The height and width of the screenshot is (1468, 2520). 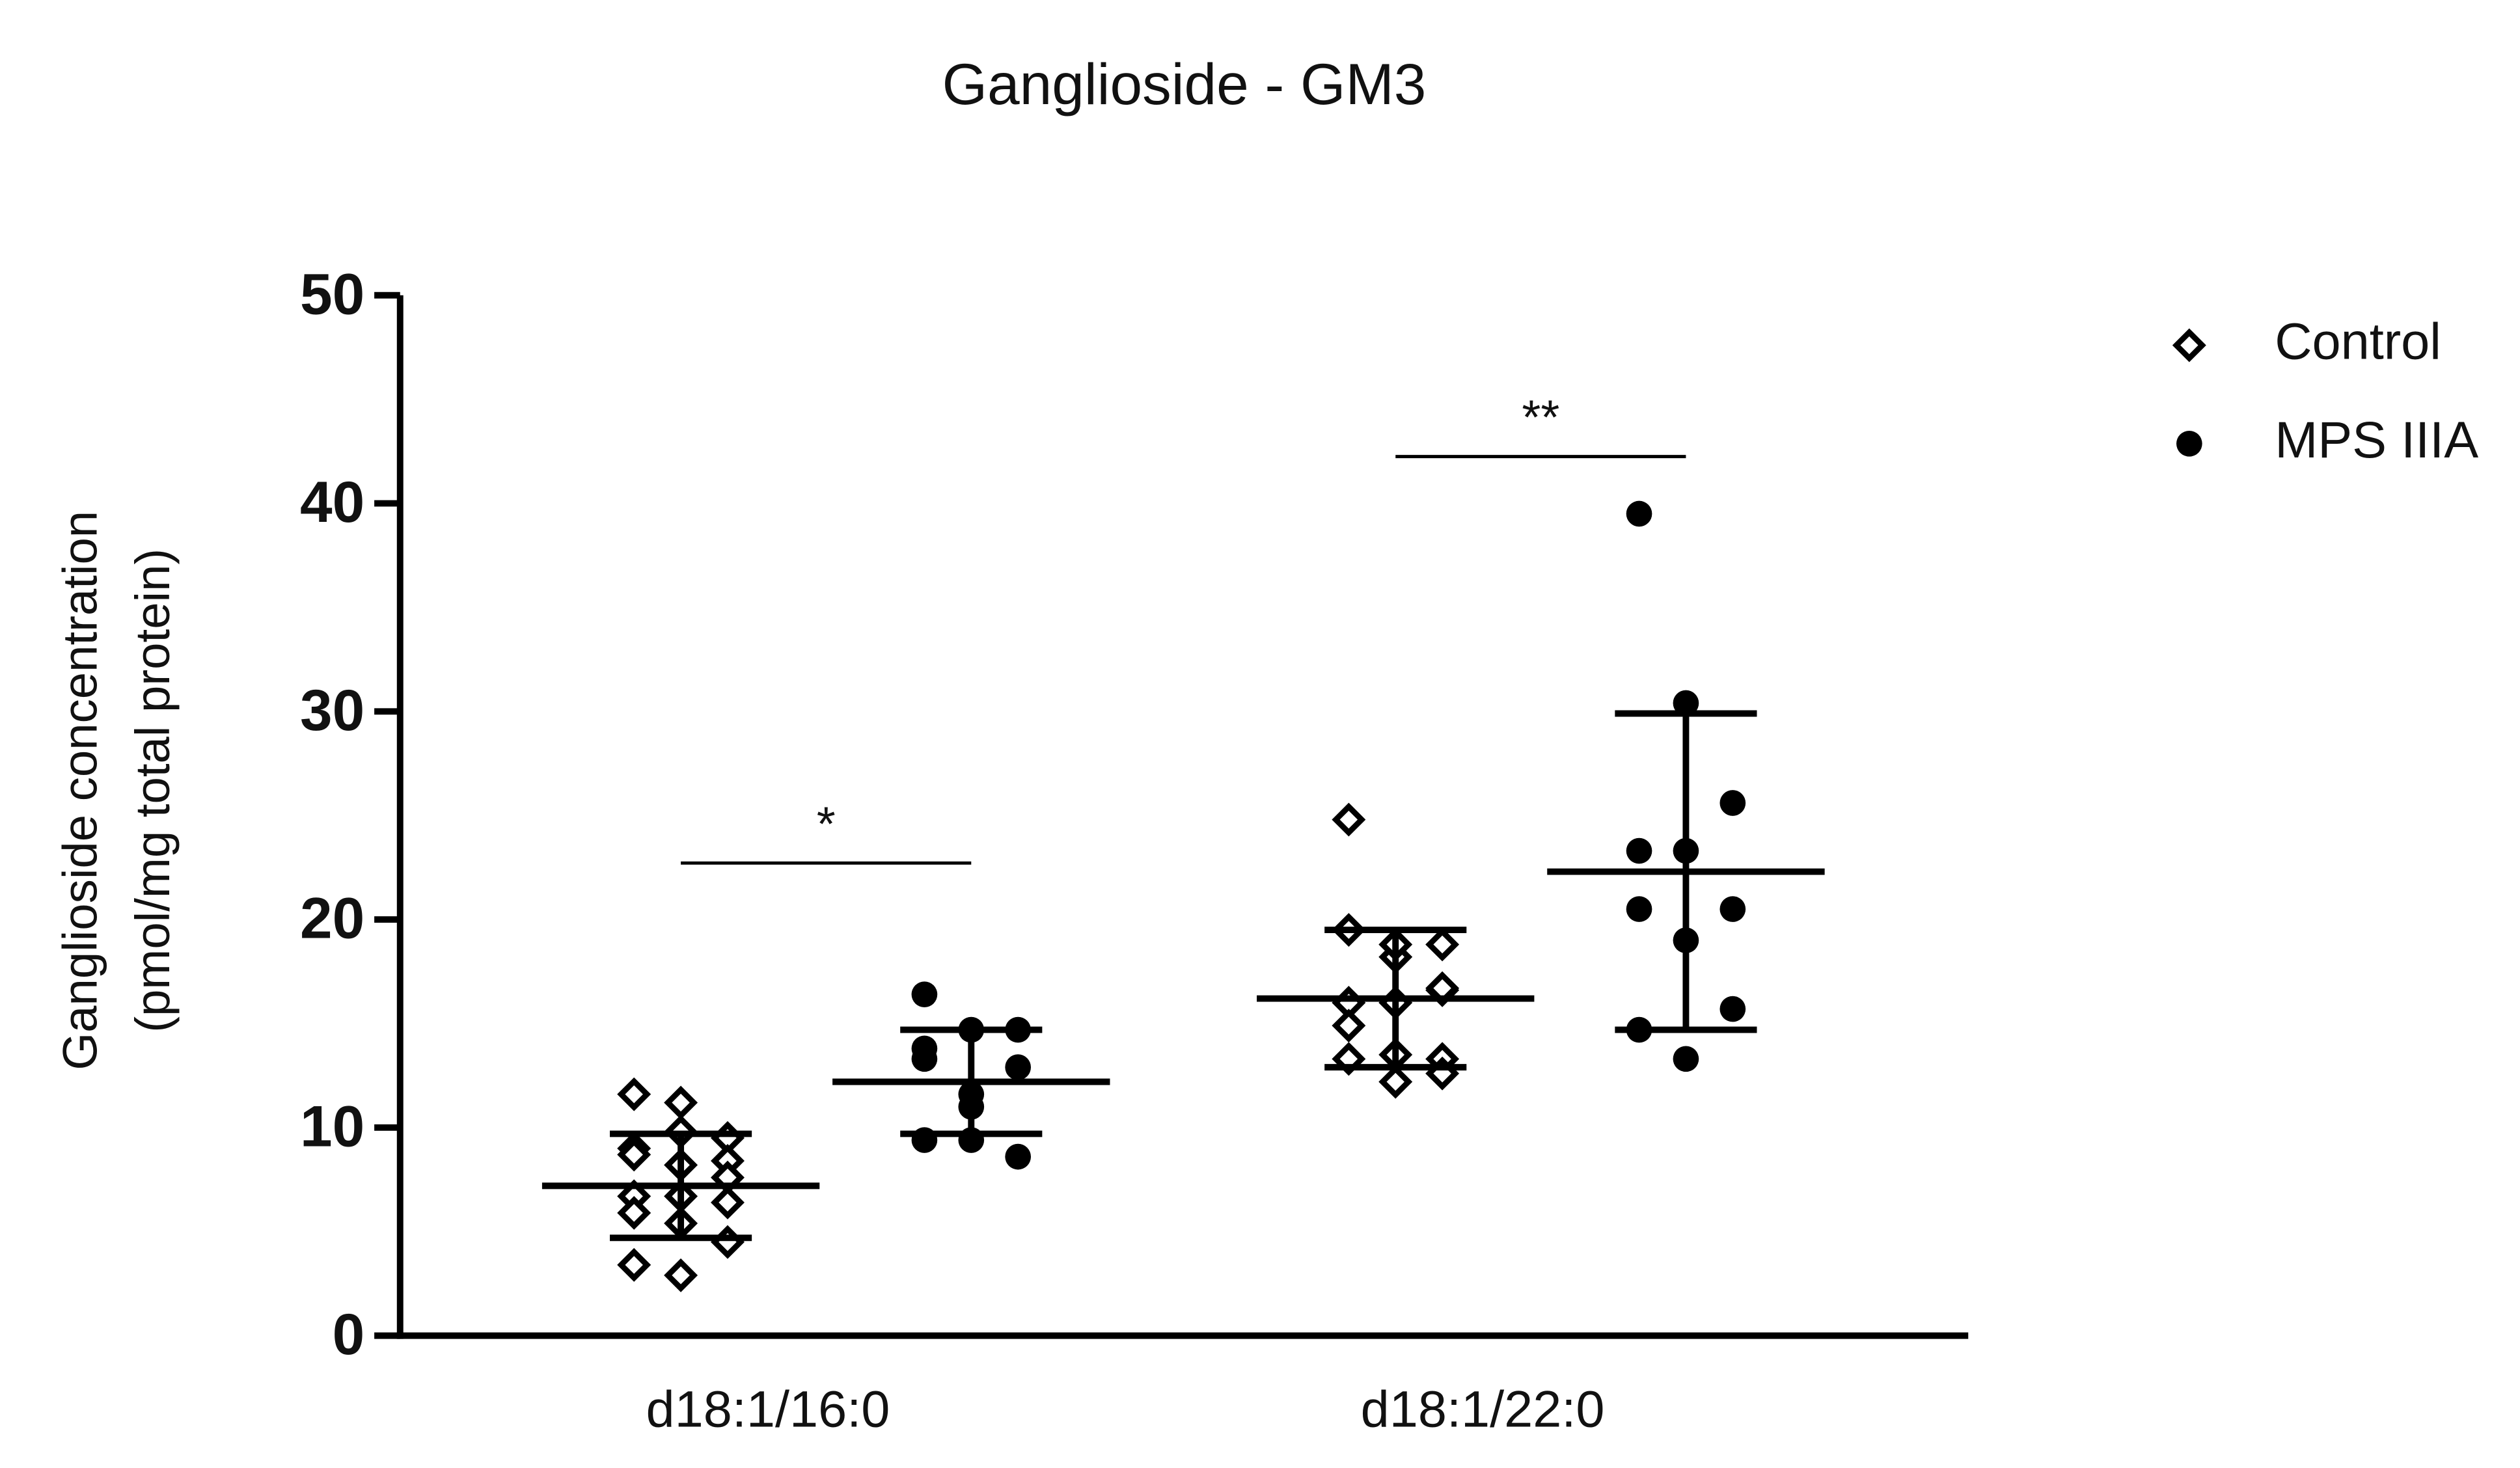 What do you see at coordinates (768, 1409) in the screenshot?
I see `x-tick-label: d18:1/16:0` at bounding box center [768, 1409].